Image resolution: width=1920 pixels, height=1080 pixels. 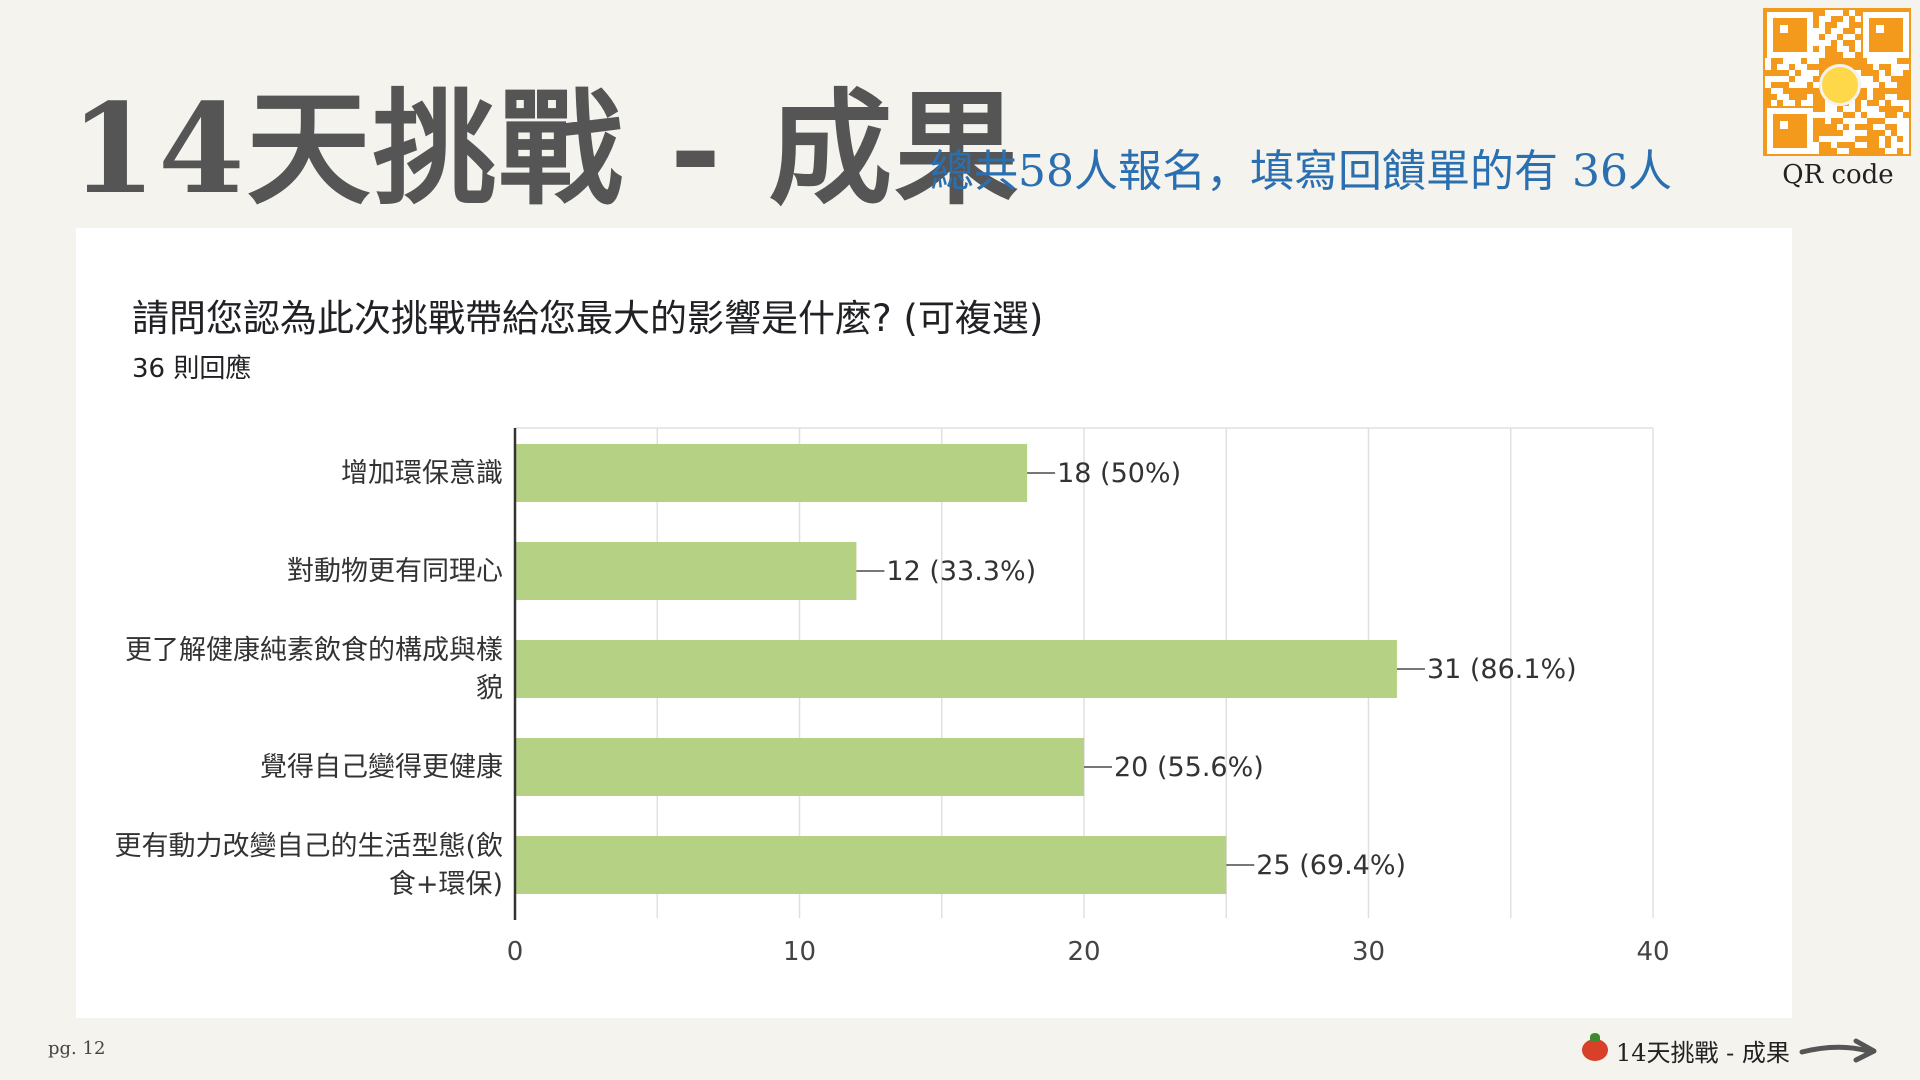 I want to click on data-label: 31 (86.1%), so click(x=1502, y=669).